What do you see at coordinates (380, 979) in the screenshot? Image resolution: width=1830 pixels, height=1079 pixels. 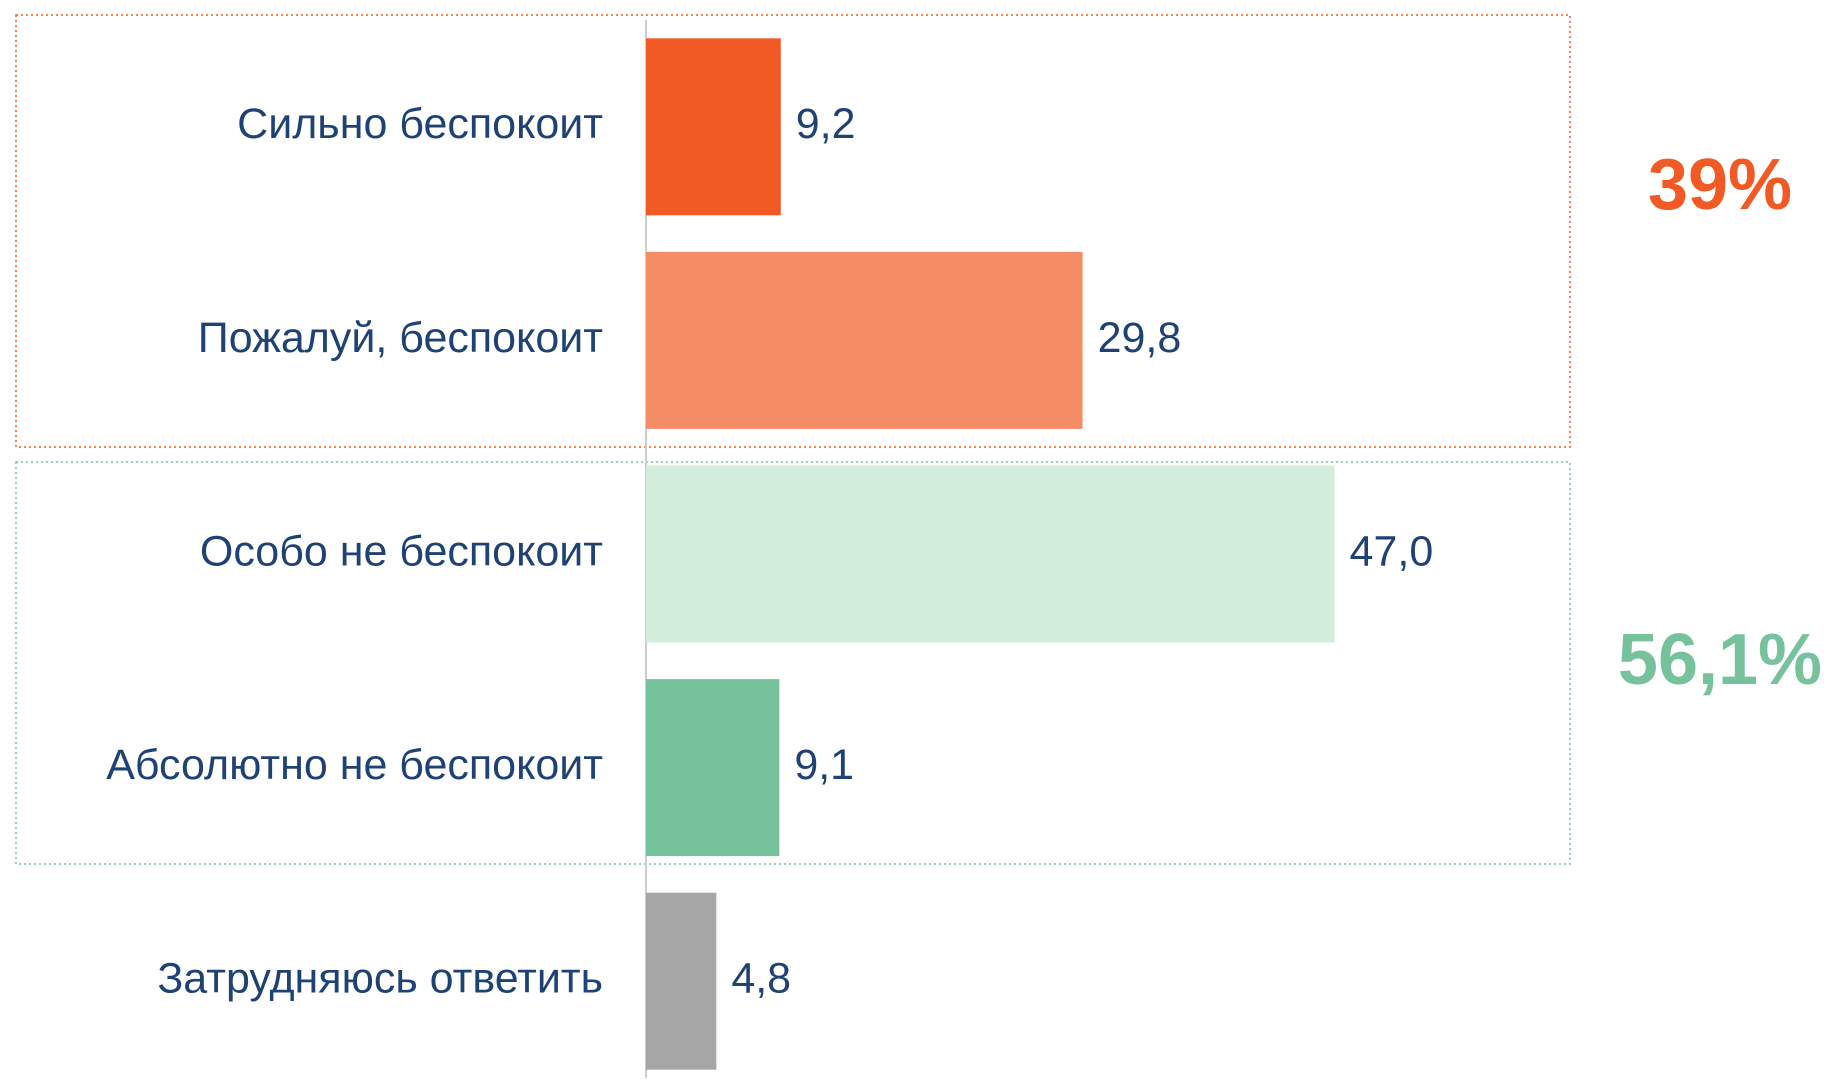 I see `category-label: Затрудняюсь ответить` at bounding box center [380, 979].